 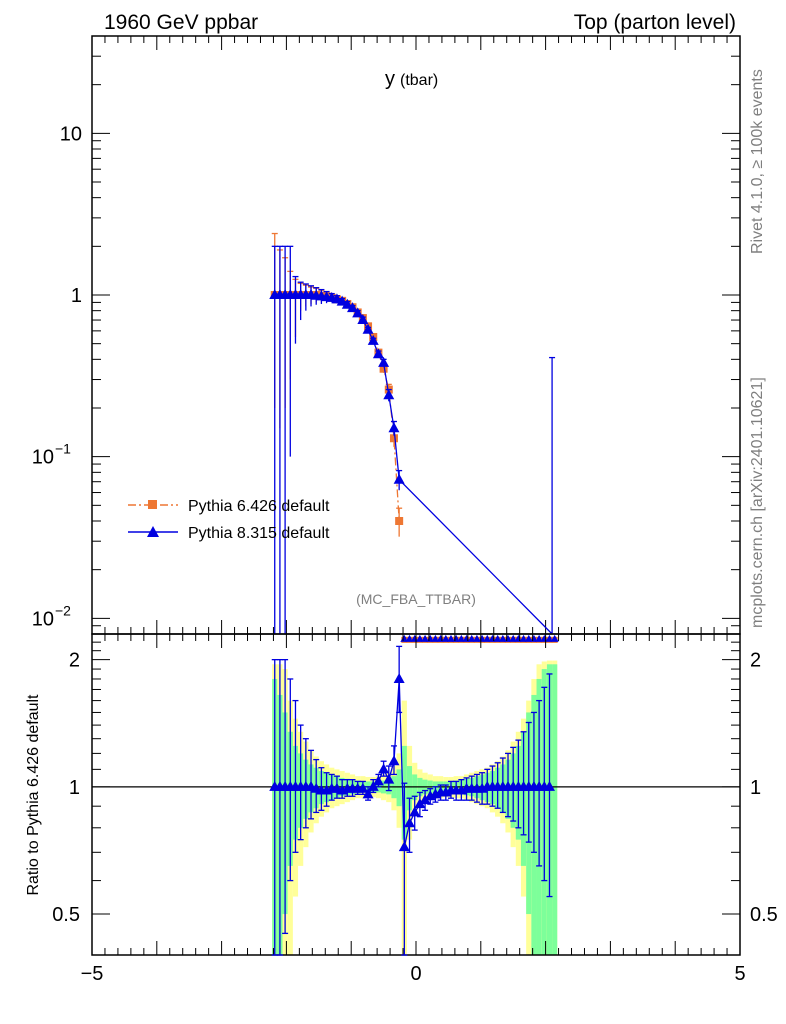 I want to click on header-right: Top (parton level), so click(x=655, y=22).